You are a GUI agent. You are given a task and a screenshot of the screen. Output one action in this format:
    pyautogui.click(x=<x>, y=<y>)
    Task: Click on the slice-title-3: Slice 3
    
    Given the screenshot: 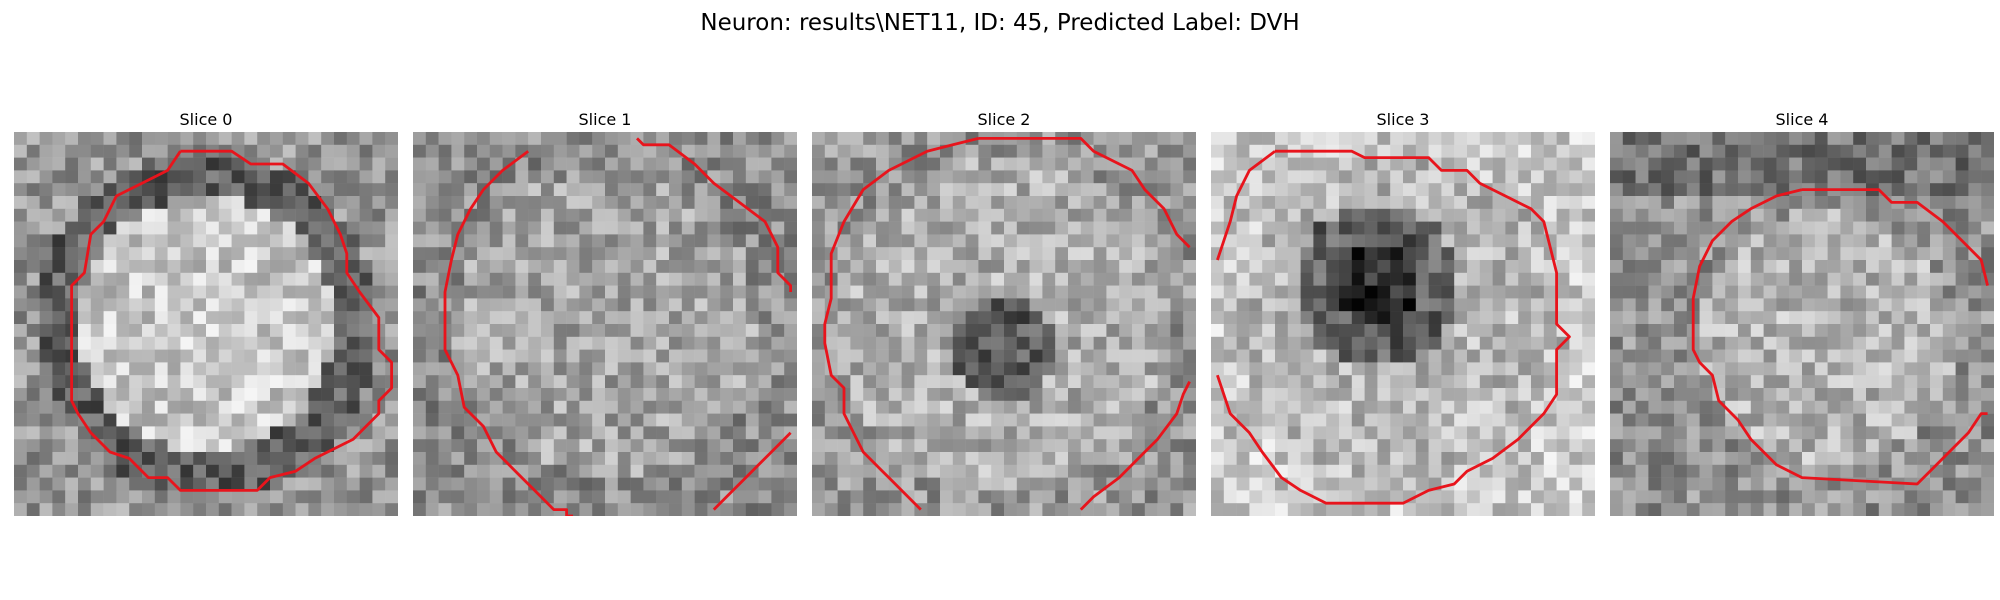 What is the action you would take?
    pyautogui.click(x=1403, y=119)
    